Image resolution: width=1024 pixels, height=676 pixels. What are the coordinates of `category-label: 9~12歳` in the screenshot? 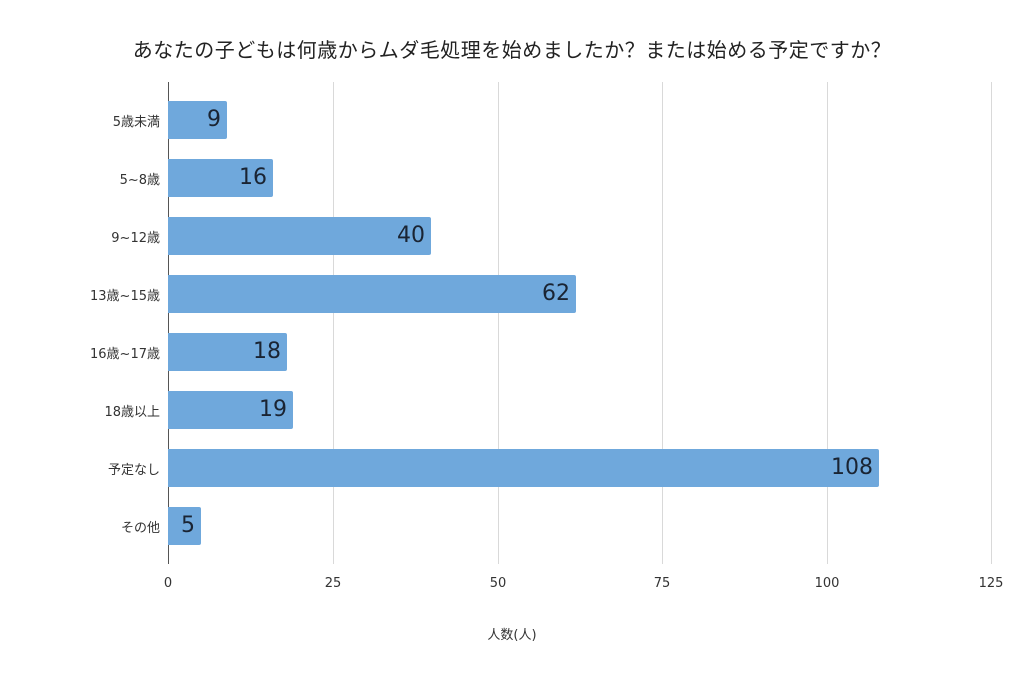 It's located at (135, 238).